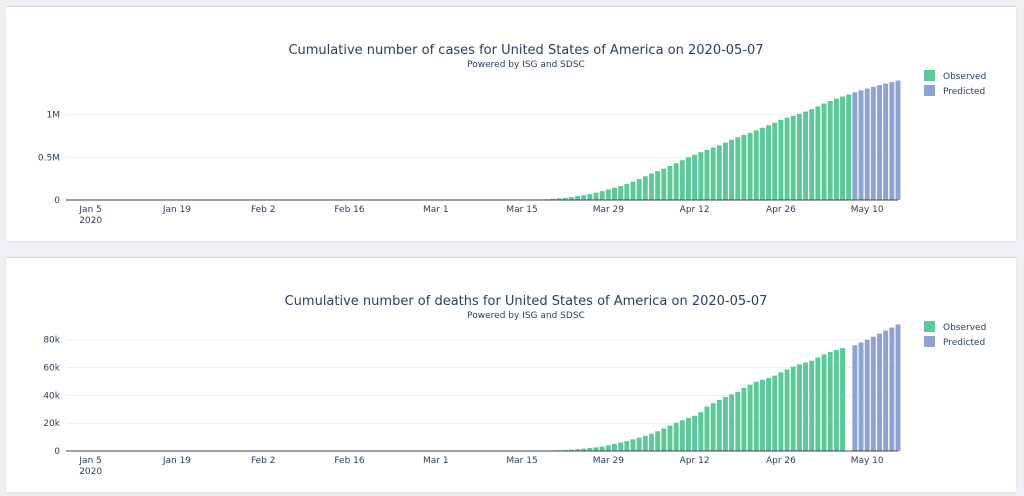 This screenshot has width=1024, height=496. I want to click on deaths-legend: Observed Predicted, so click(955, 334).